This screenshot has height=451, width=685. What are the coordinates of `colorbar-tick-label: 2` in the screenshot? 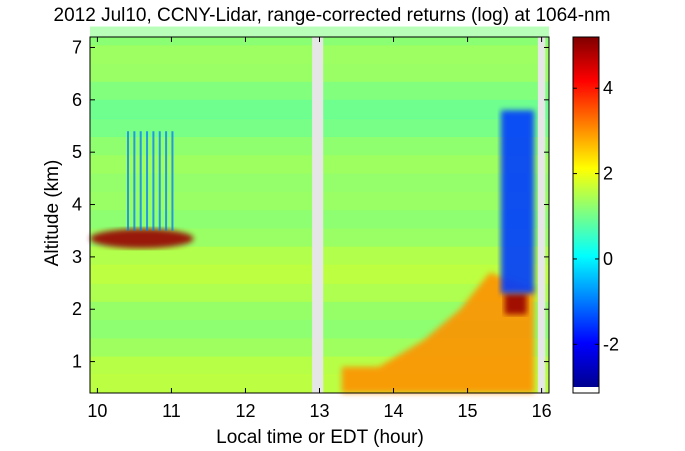 It's located at (608, 174).